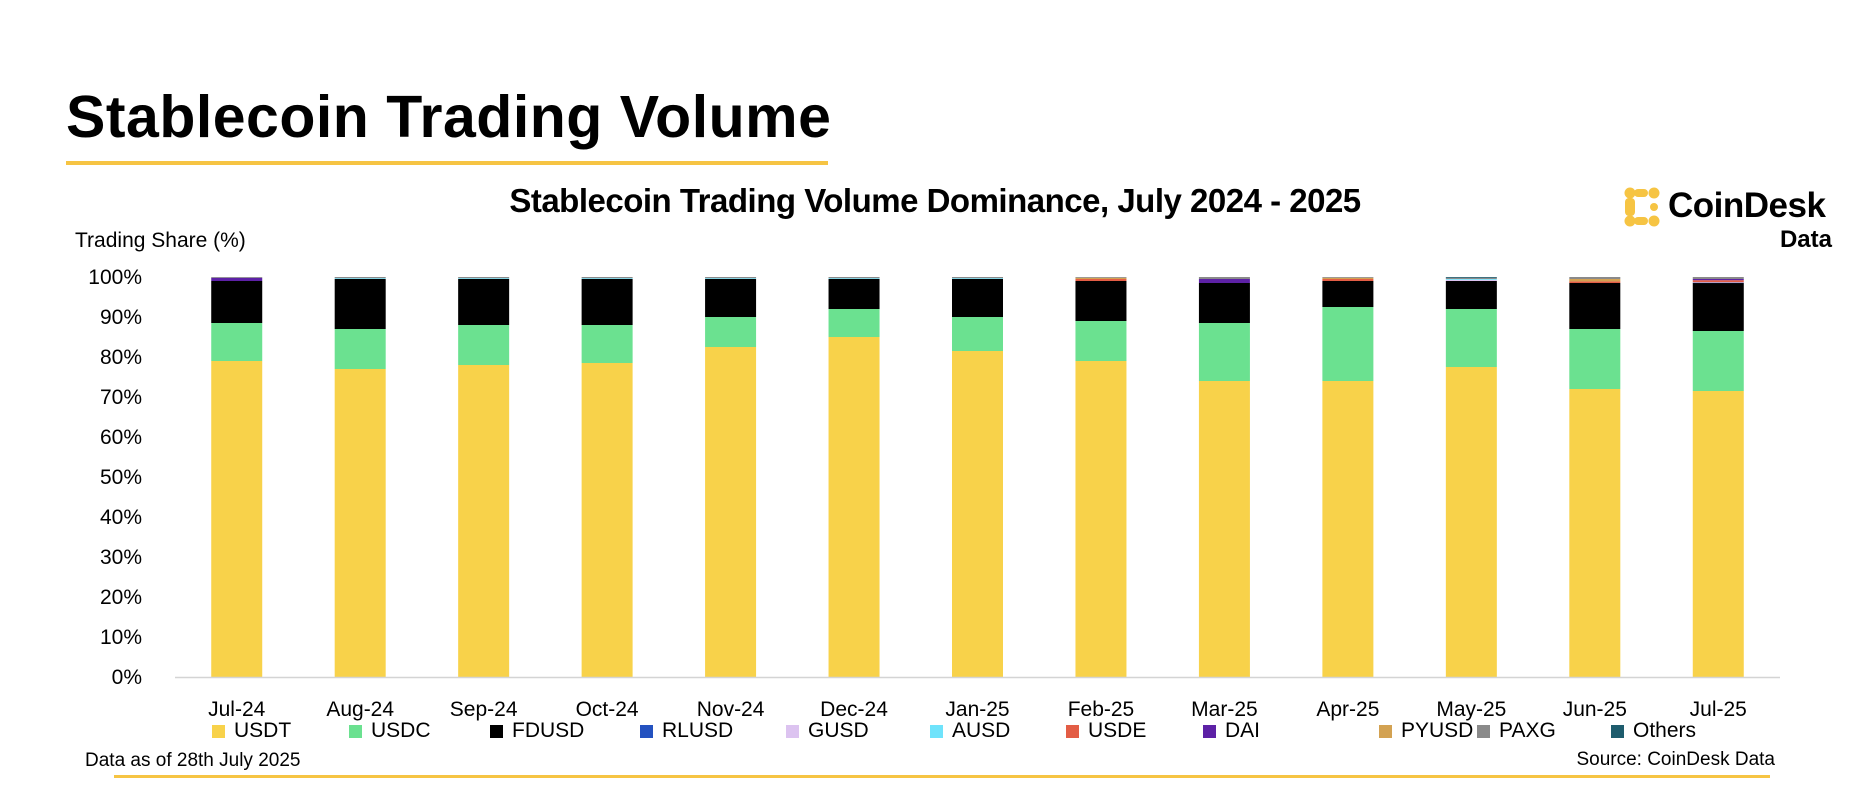 The image size is (1870, 796). What do you see at coordinates (121, 397) in the screenshot?
I see `y-tick-label: 70%` at bounding box center [121, 397].